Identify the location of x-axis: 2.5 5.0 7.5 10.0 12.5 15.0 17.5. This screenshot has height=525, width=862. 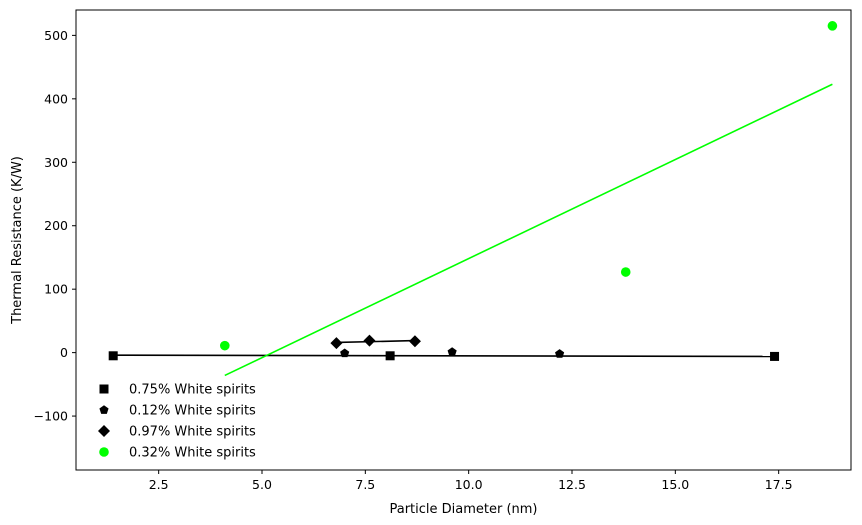
(471, 481).